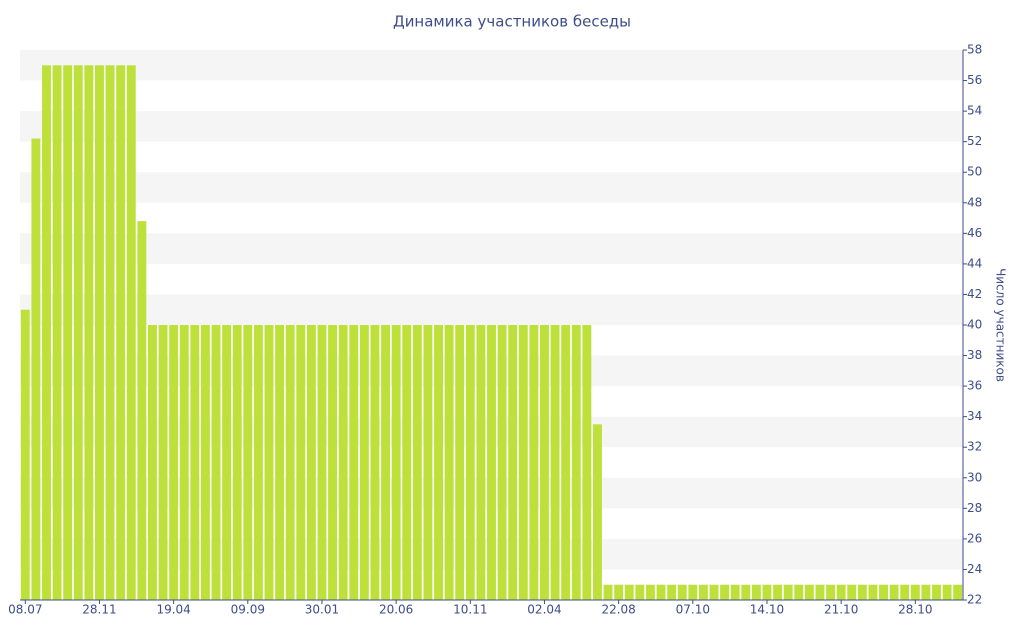 The width and height of the screenshot is (1024, 640). Describe the element at coordinates (618, 610) in the screenshot. I see `x-tick-label: 22.08` at that location.